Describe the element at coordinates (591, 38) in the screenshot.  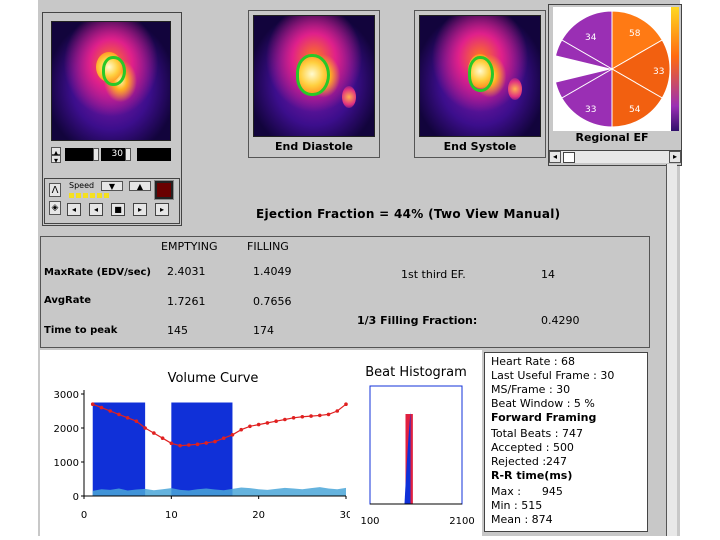
I see `ef-seg-1-value: 34` at that location.